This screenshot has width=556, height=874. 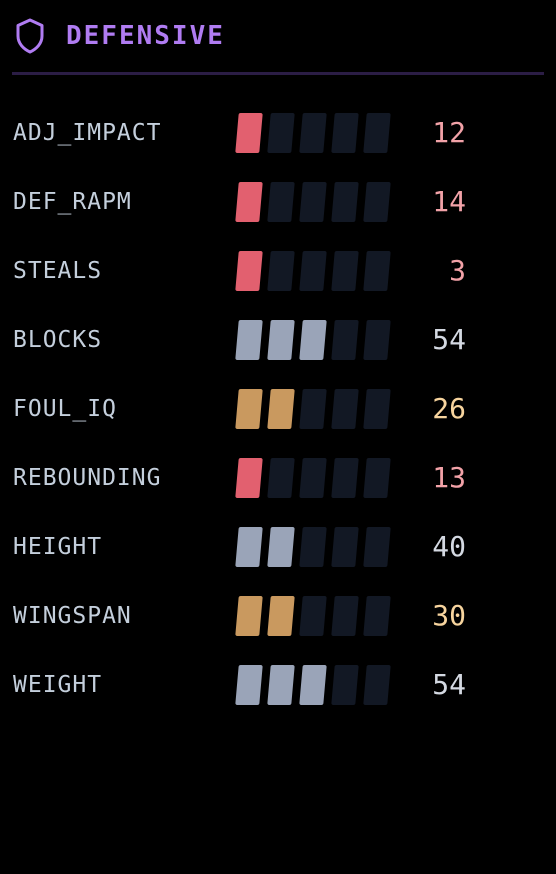 I want to click on shield-icon, so click(x=30, y=36).